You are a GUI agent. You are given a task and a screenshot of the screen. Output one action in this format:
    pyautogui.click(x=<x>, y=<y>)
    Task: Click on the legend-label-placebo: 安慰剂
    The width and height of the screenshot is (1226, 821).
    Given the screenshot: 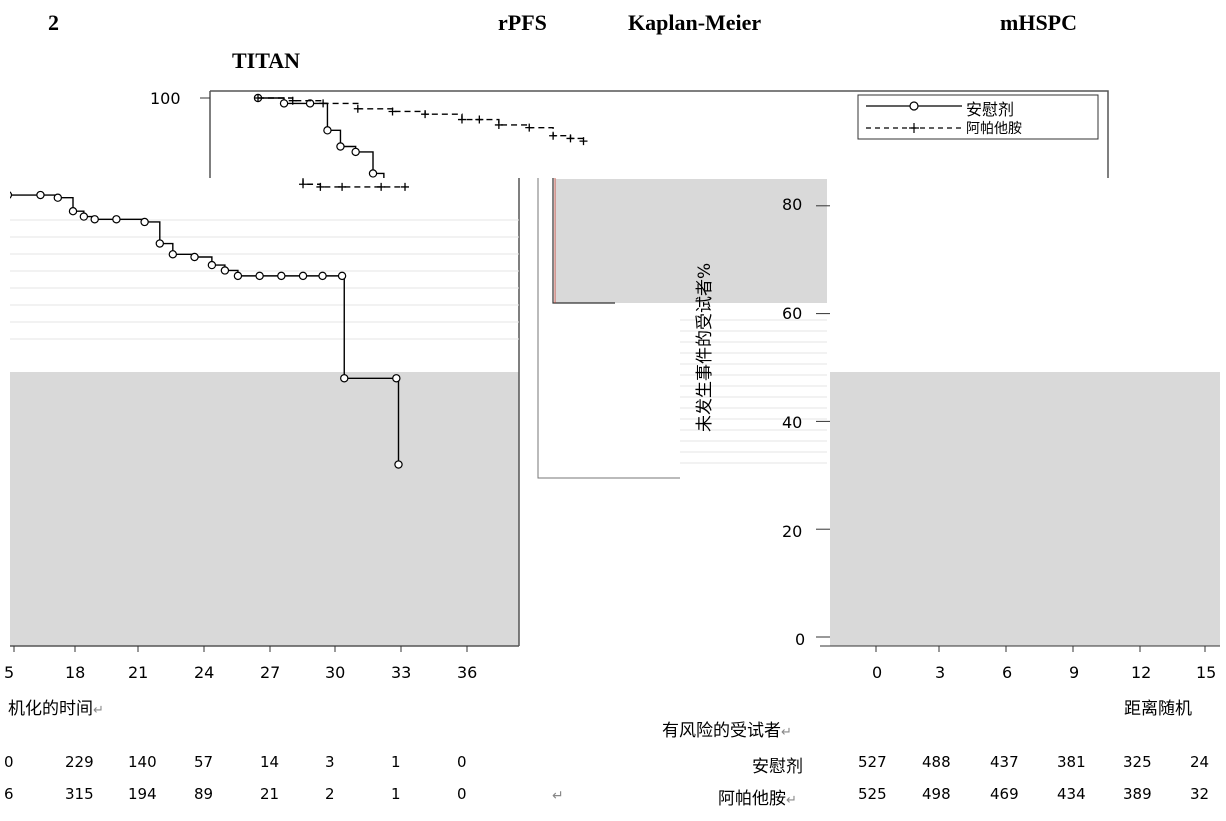 What is the action you would take?
    pyautogui.click(x=990, y=109)
    